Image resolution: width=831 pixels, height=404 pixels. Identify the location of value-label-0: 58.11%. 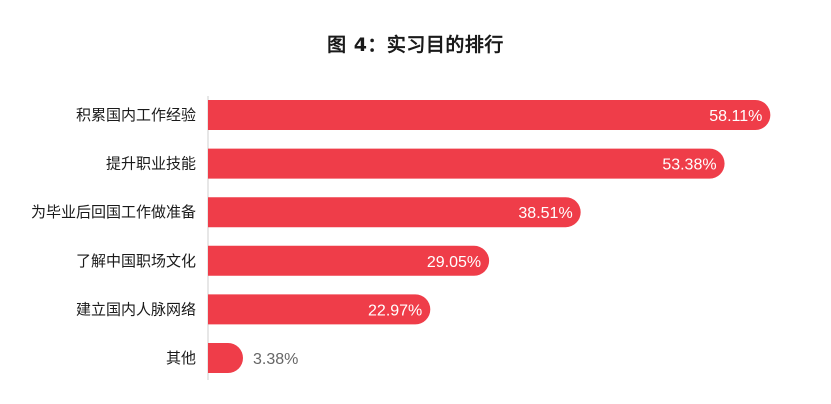
(735, 116).